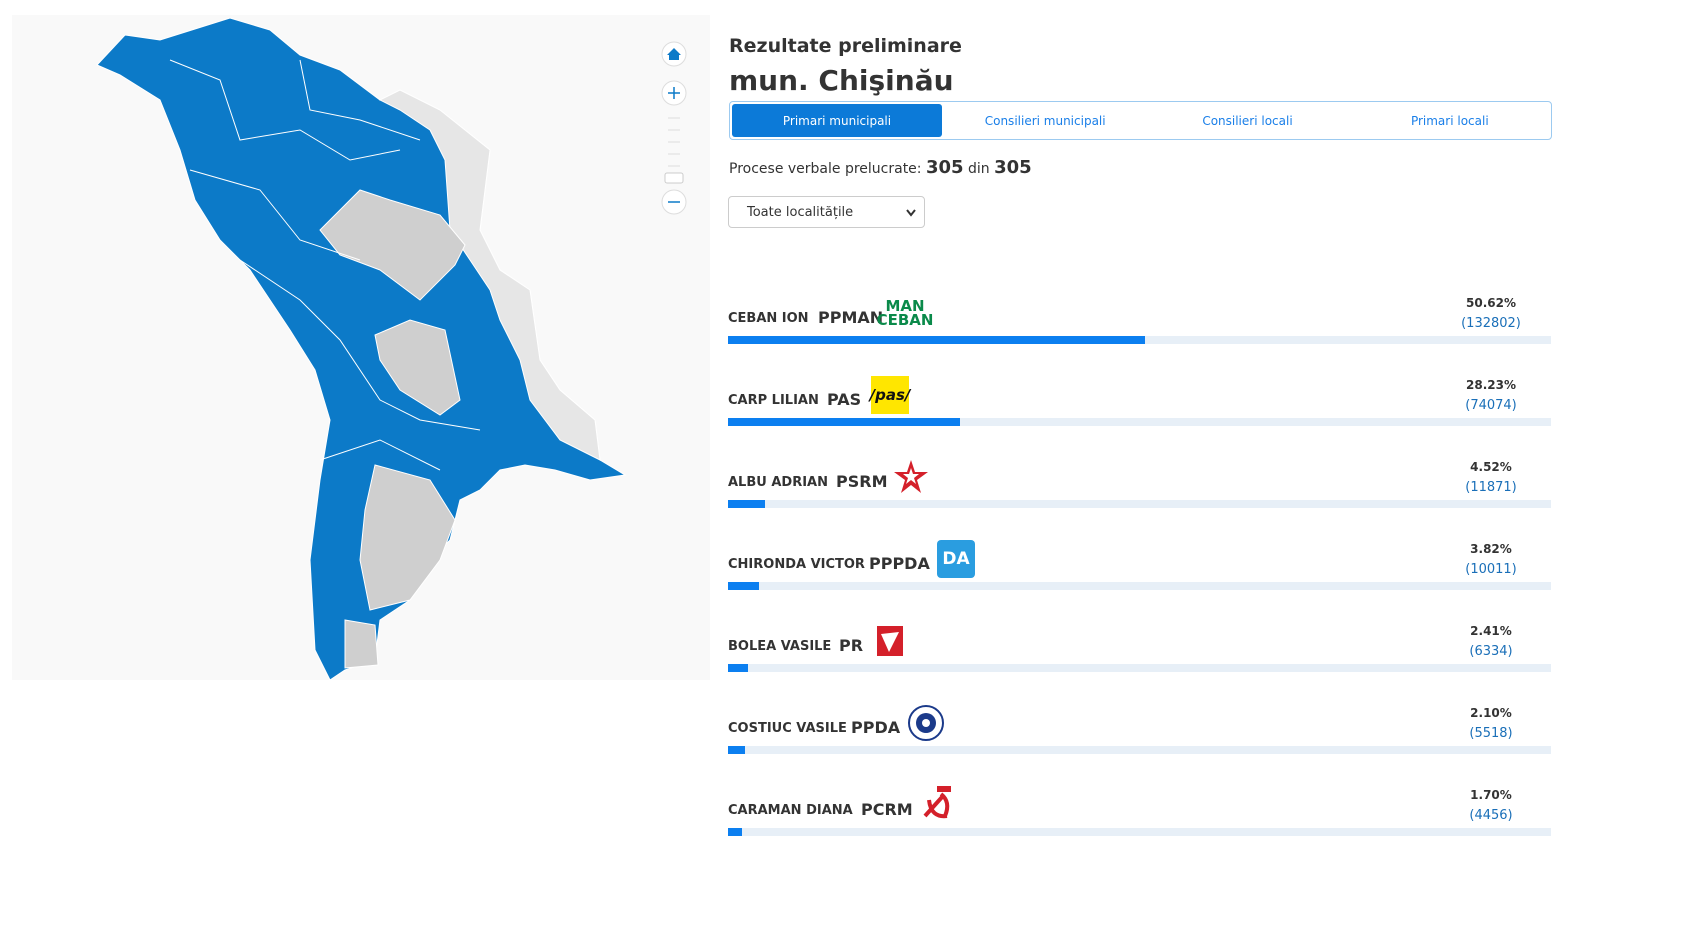 Image resolution: width=1699 pixels, height=927 pixels. What do you see at coordinates (1491, 733) in the screenshot?
I see `votes-label: (5518)` at bounding box center [1491, 733].